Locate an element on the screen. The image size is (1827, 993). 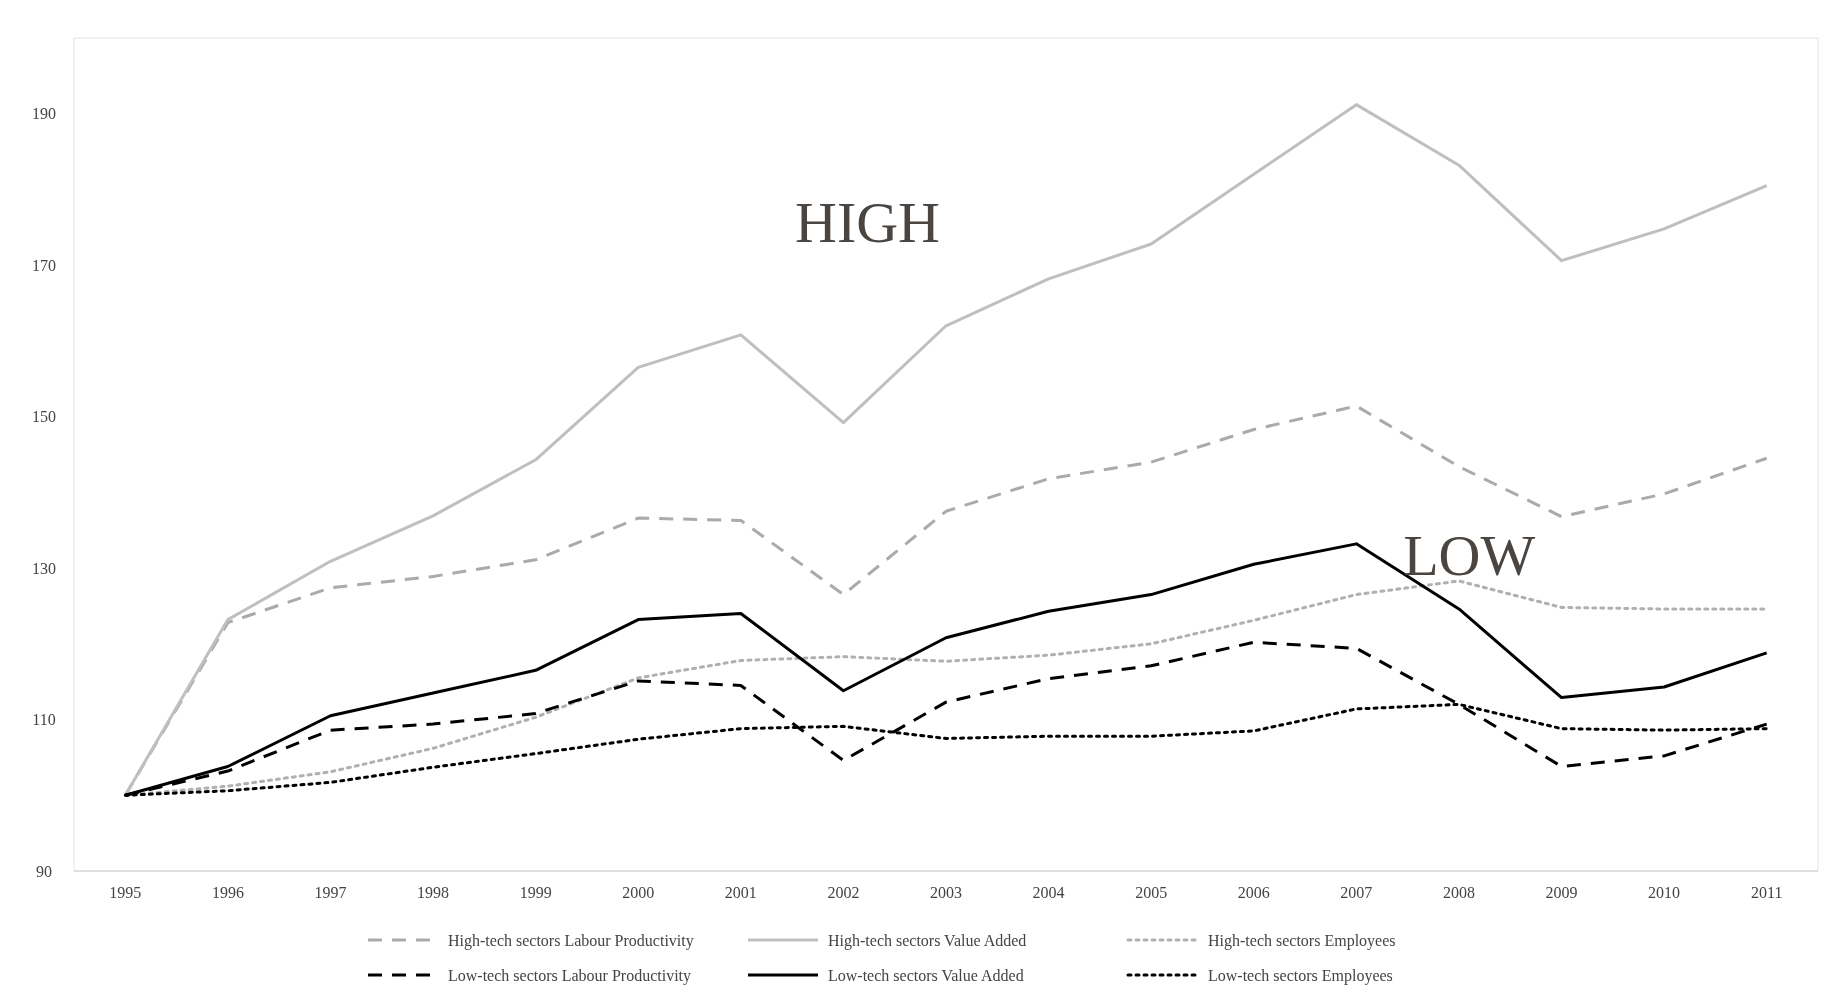
y-tick-label: 90 is located at coordinates (44, 871).